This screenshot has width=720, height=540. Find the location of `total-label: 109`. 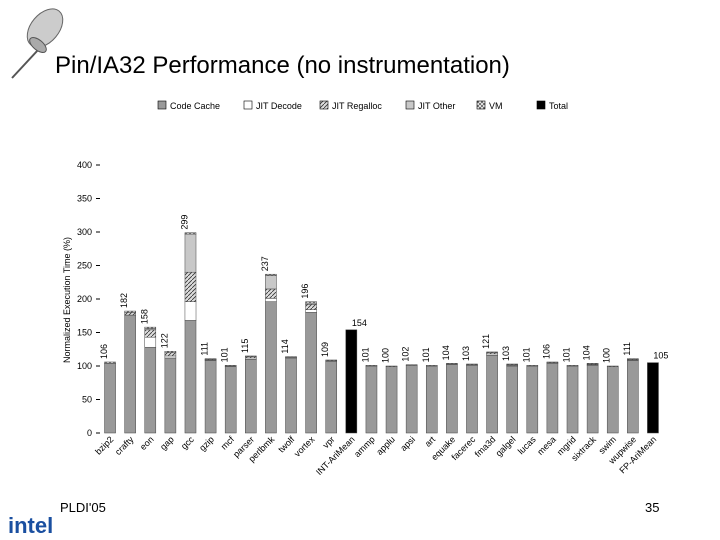

total-label: 109 is located at coordinates (325, 349).